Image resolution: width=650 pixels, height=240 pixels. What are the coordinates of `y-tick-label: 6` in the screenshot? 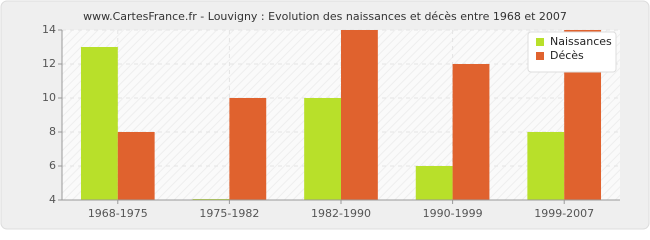 It's located at (52, 165).